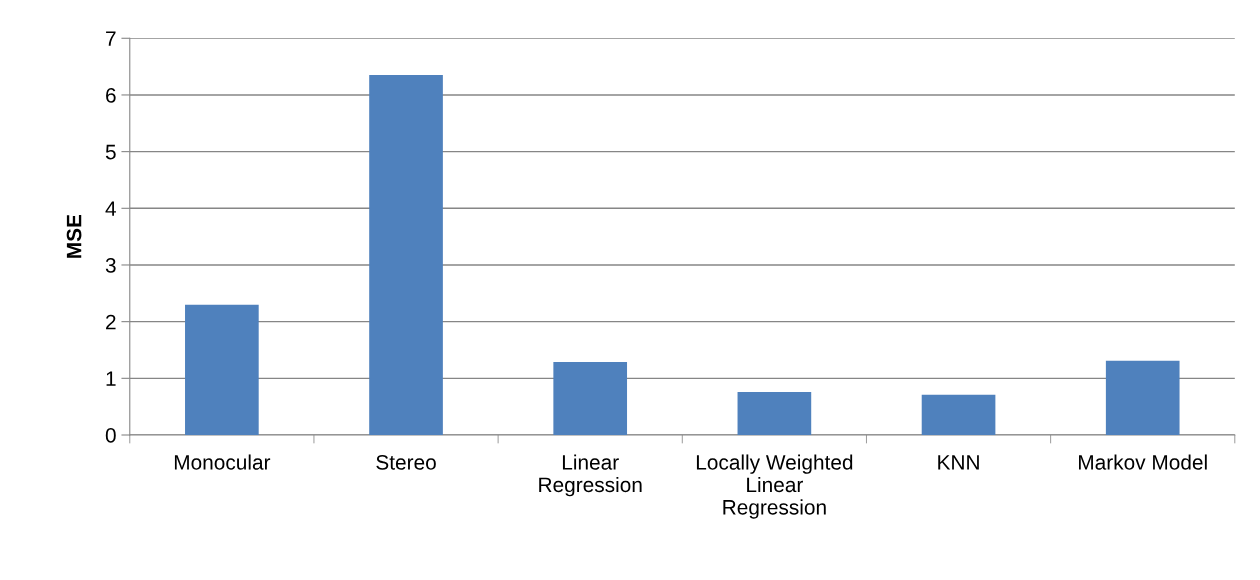 Image resolution: width=1260 pixels, height=580 pixels. Describe the element at coordinates (74, 236) in the screenshot. I see `y-axis-title: MSE` at that location.